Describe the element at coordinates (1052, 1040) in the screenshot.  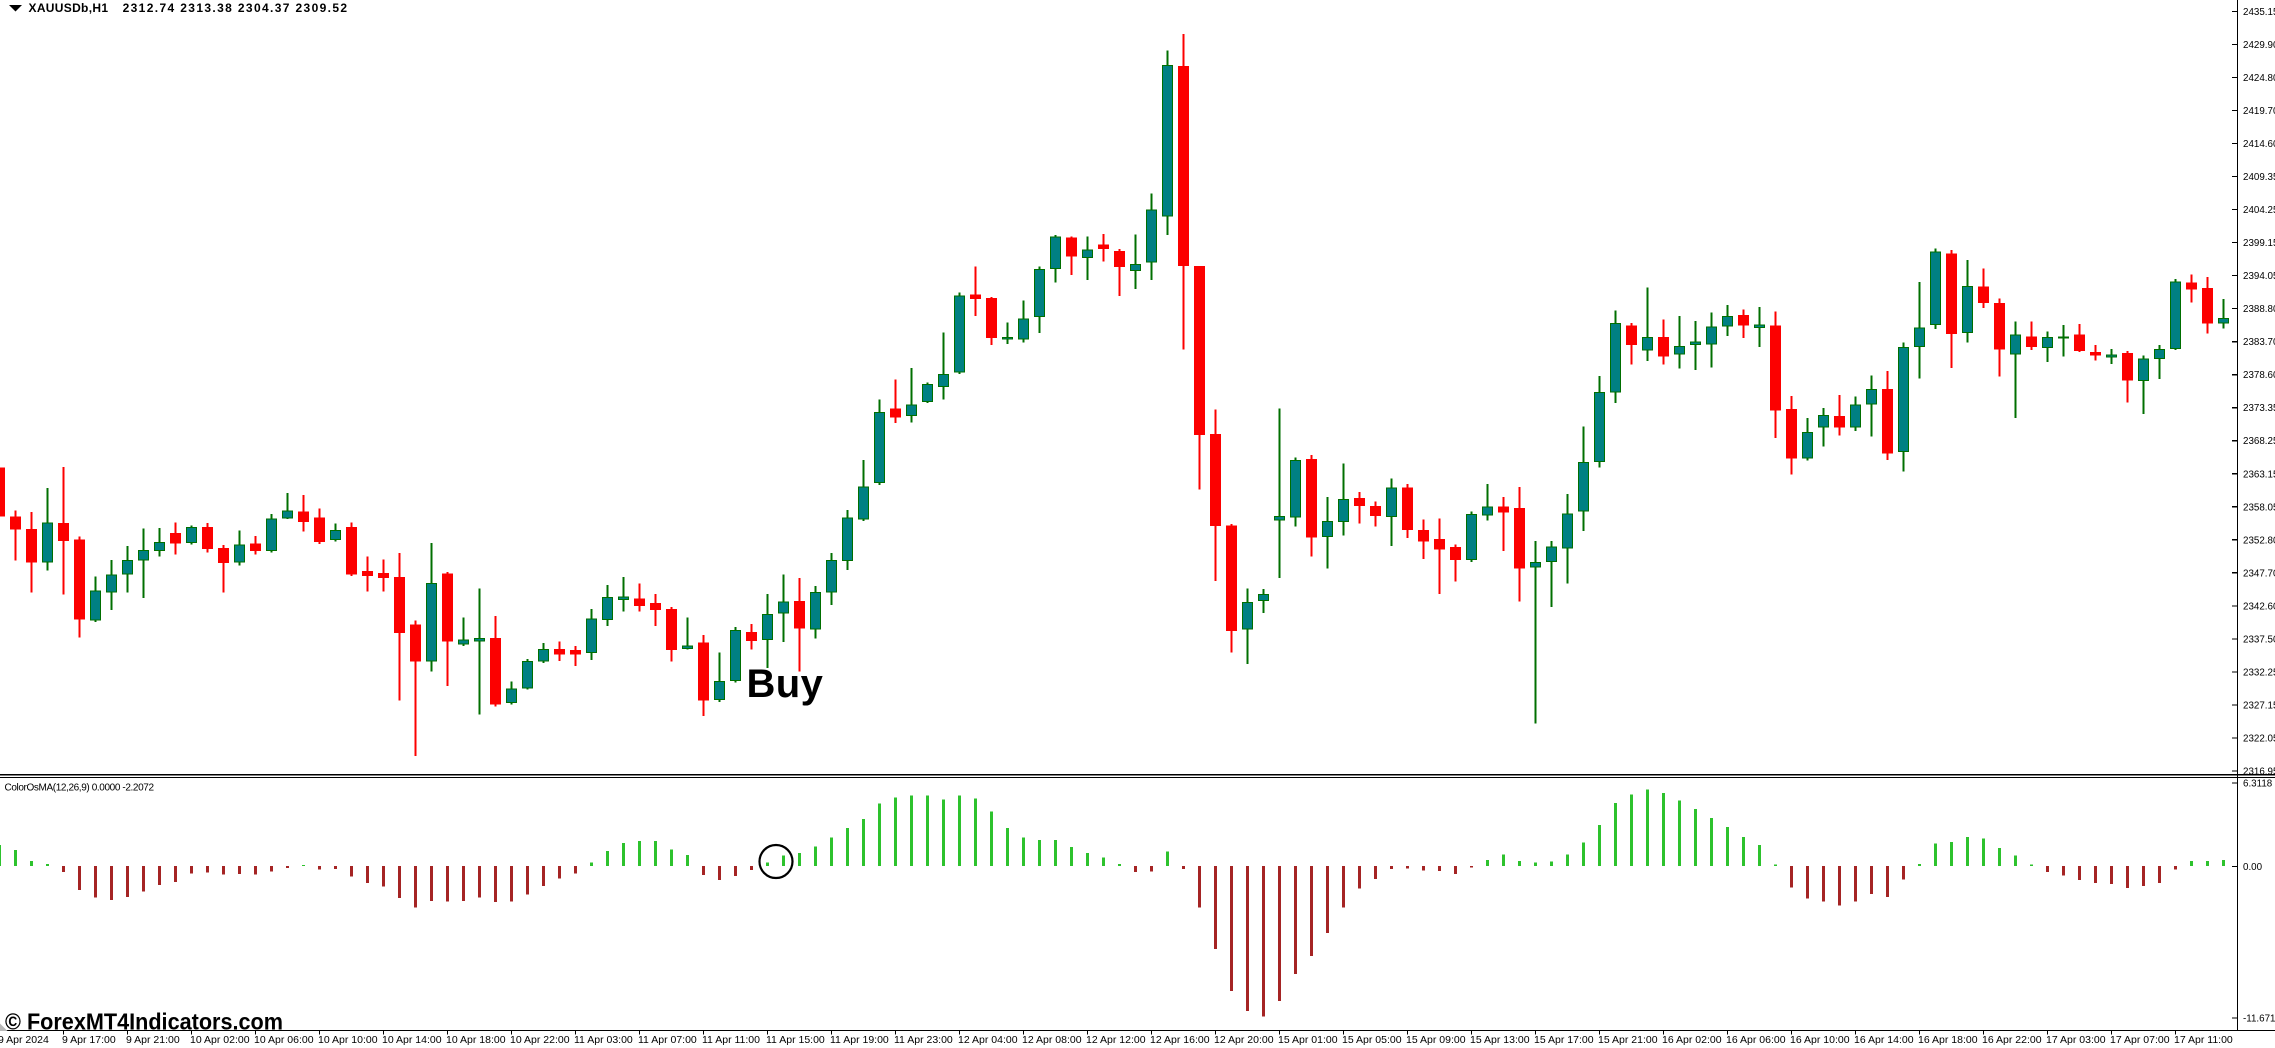
I see `svg-text: 12 Apr 08:00` at that location.